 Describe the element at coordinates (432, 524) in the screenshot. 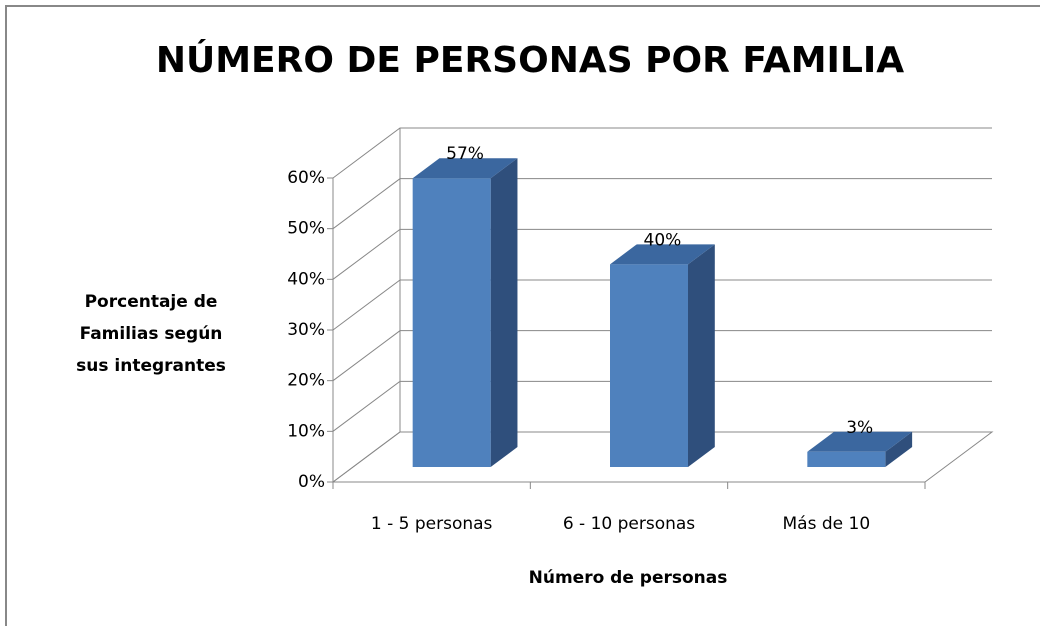

I see `x-tick-label: 1 - 5 personas` at that location.